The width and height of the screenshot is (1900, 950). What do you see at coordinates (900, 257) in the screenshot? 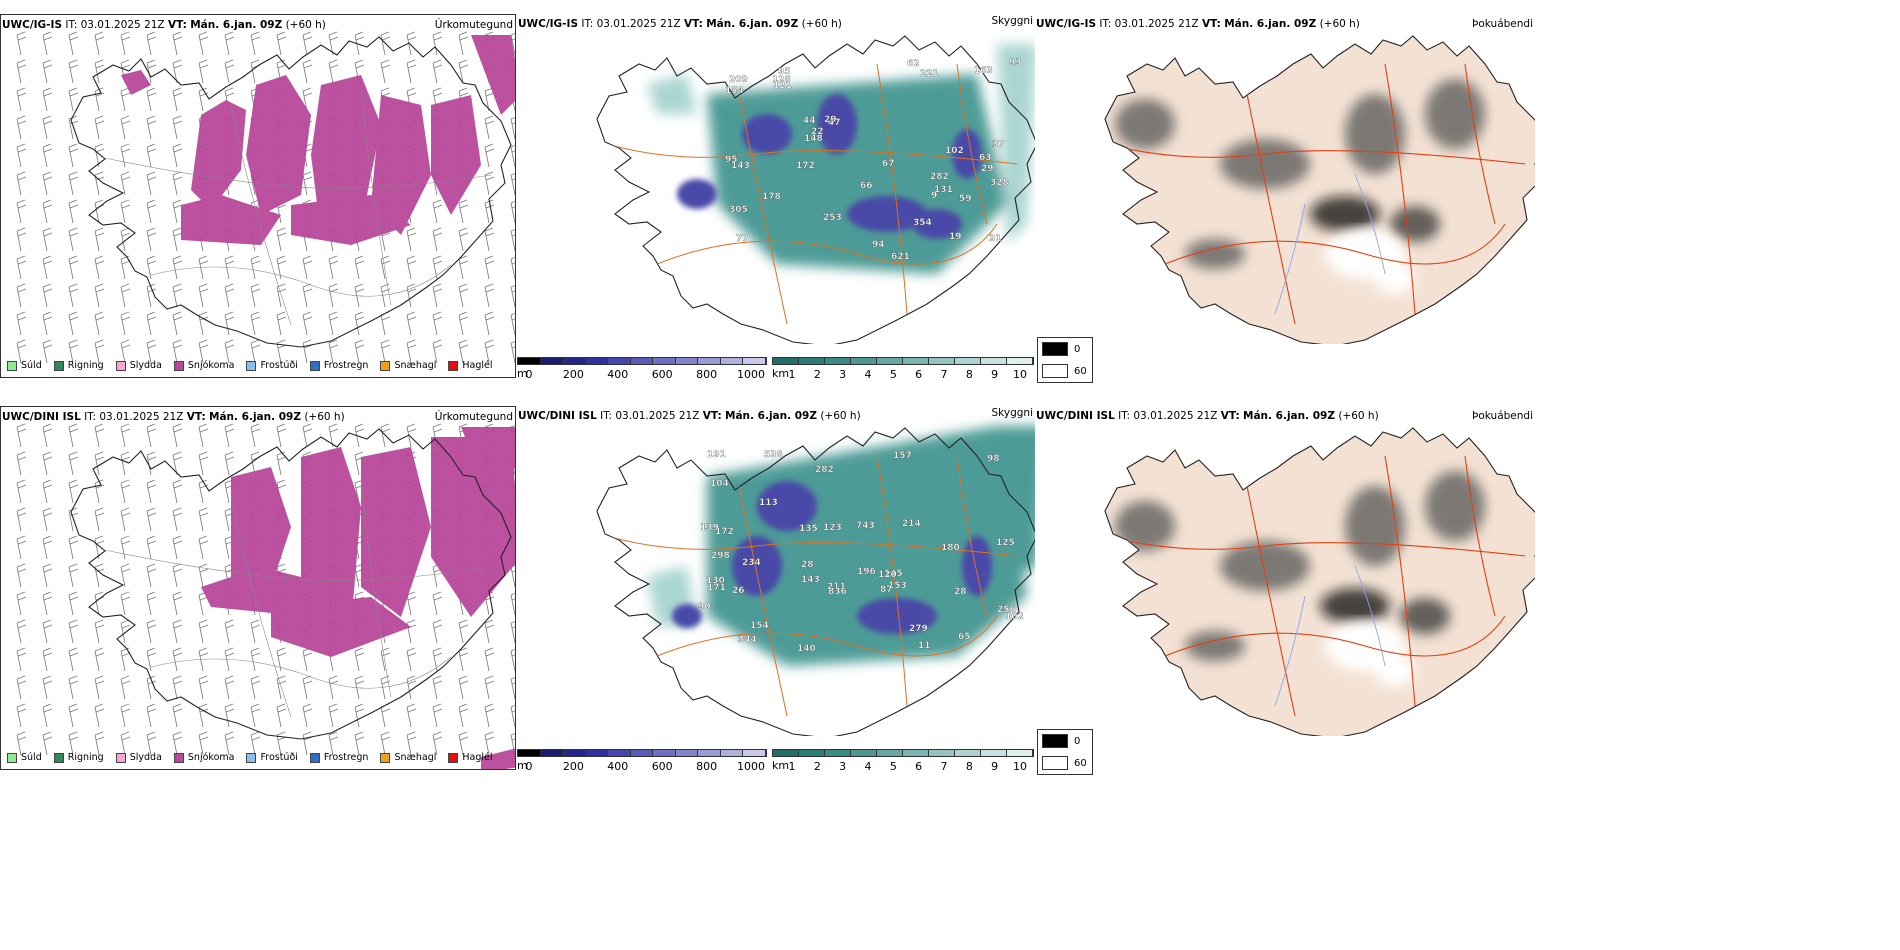
I see `cloudbase-label: 621` at bounding box center [900, 257].